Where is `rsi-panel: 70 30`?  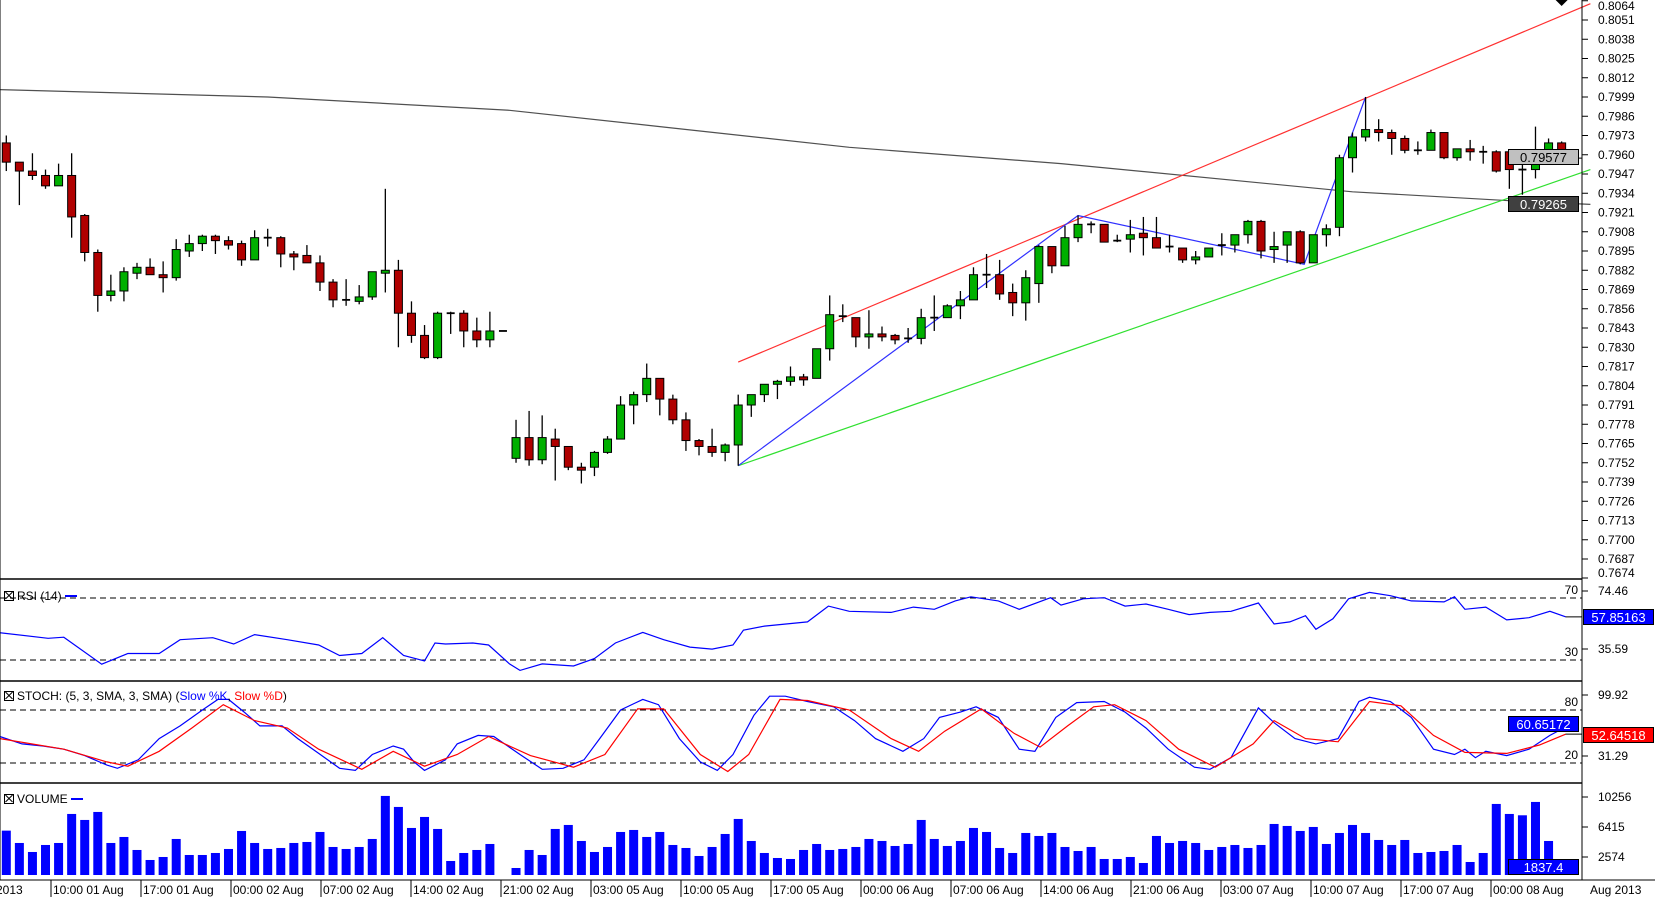 rsi-panel: 70 30 is located at coordinates (791, 627).